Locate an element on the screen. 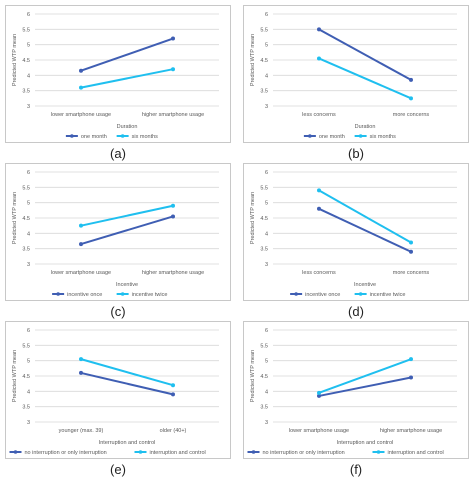 This screenshot has width=474, height=482. chart-panel-e is located at coordinates (118, 390).